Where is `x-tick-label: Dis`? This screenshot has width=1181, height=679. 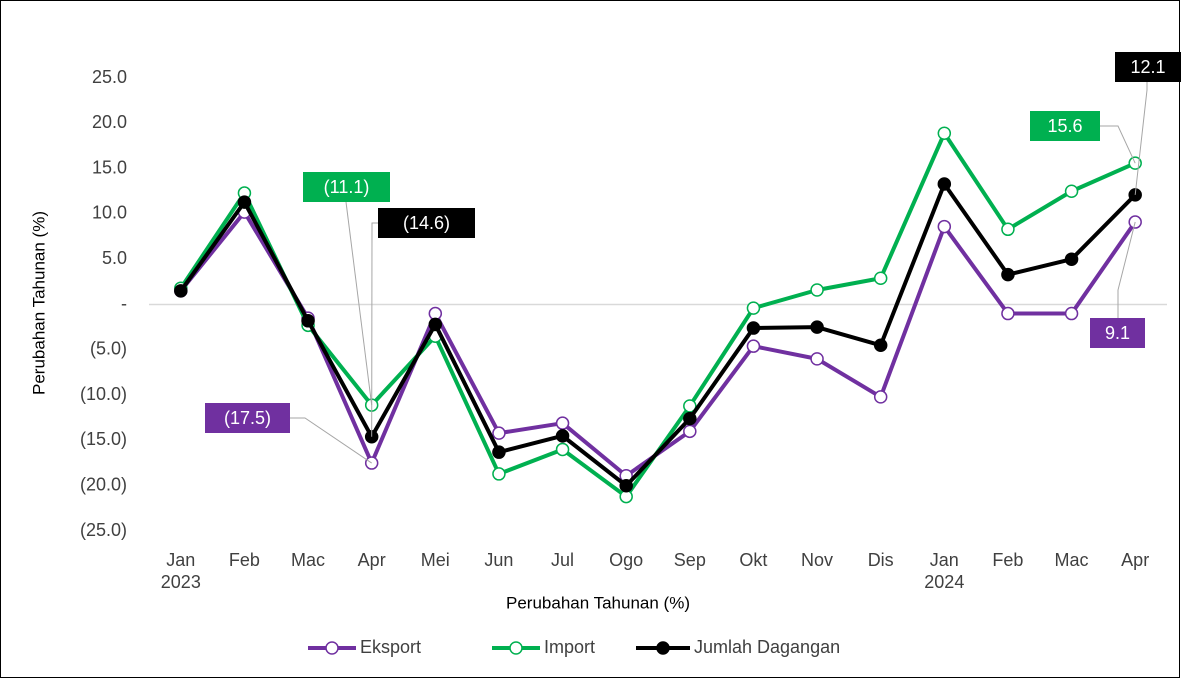
x-tick-label: Dis is located at coordinates (880, 560).